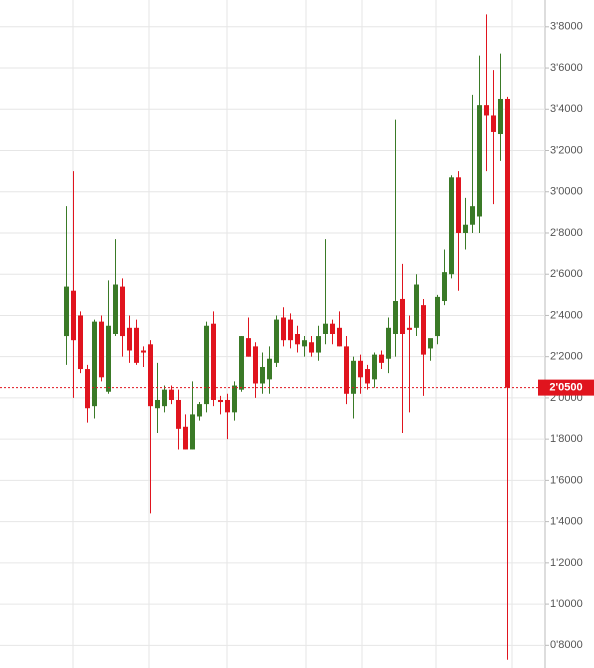  I want to click on y-tick-label: 1'4000, so click(566, 522).